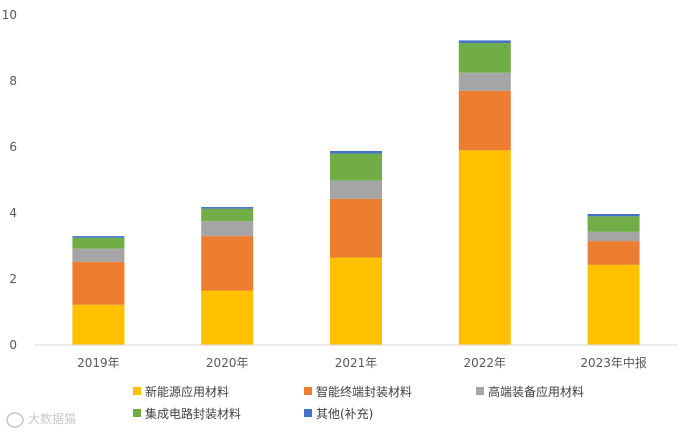  I want to click on weibo-like-icon, so click(15, 419).